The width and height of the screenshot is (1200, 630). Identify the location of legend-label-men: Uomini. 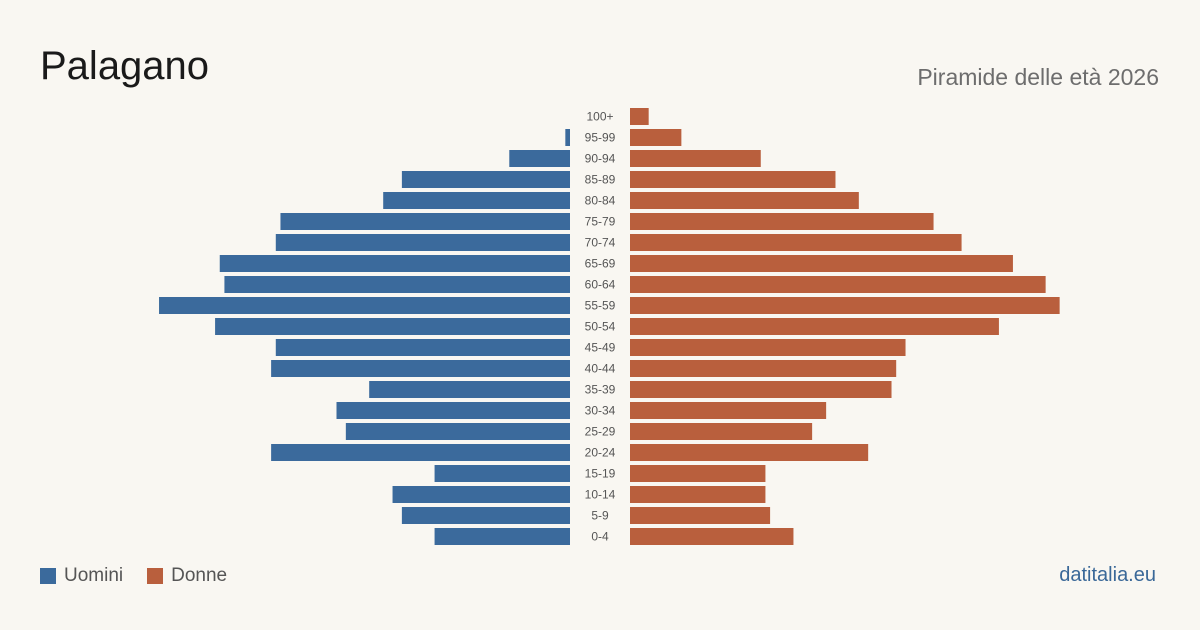
(94, 575).